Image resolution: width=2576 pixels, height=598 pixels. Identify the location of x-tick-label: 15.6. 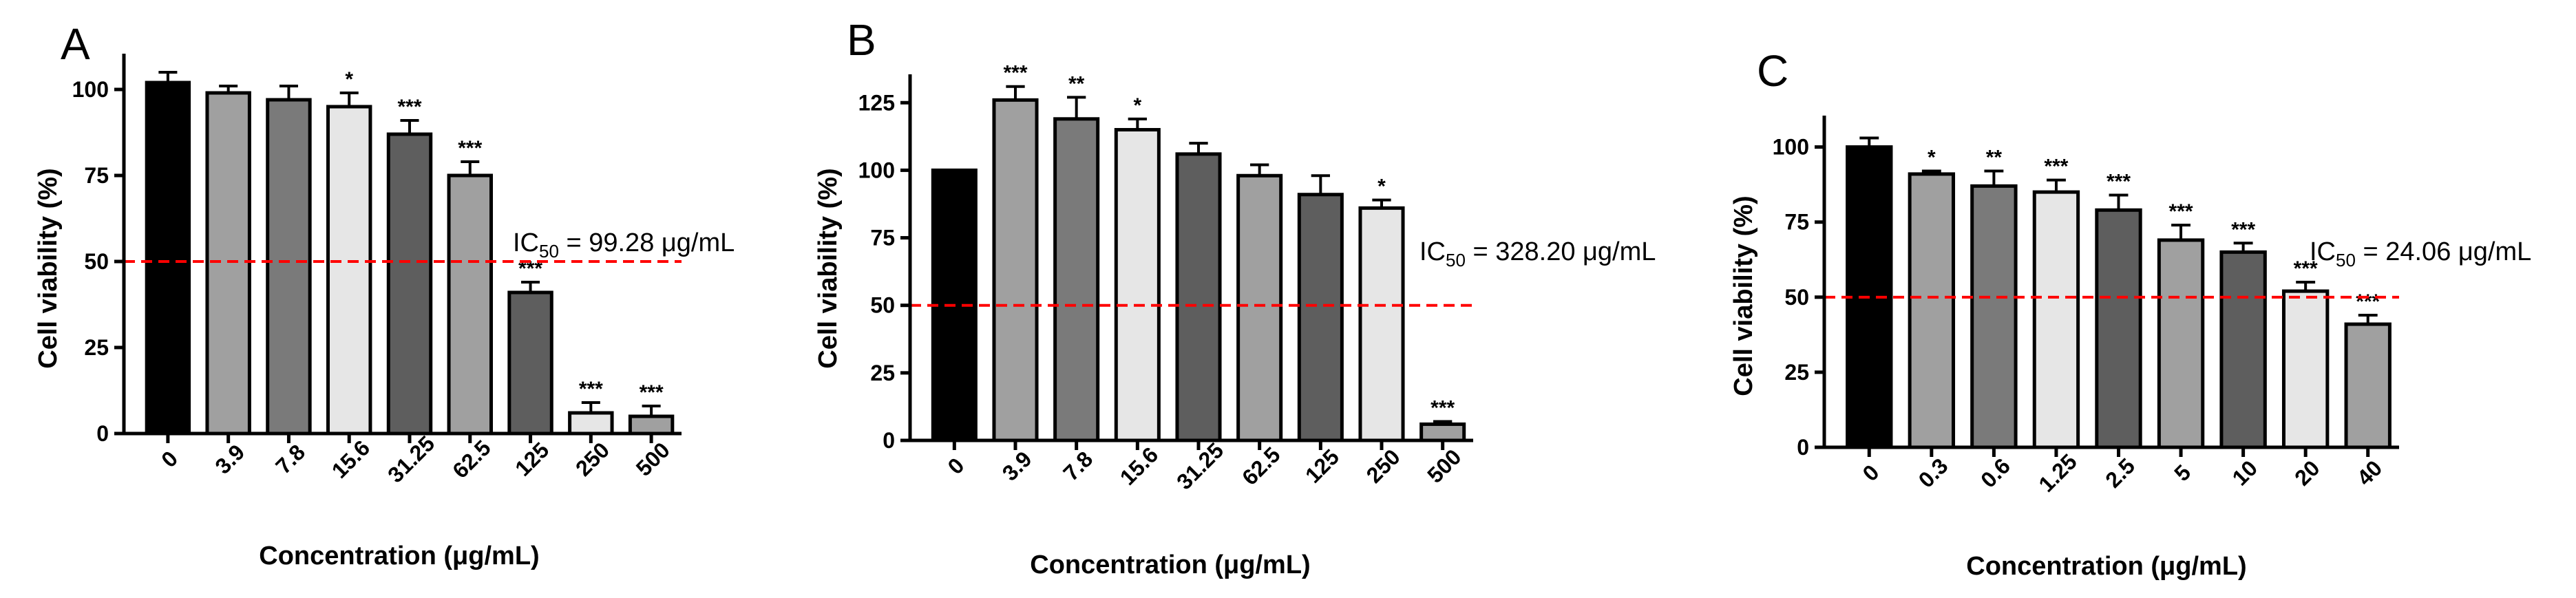
(351, 459).